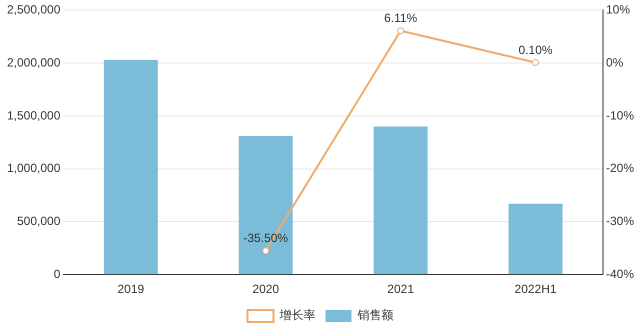 The image size is (641, 332). Describe the element at coordinates (535, 289) in the screenshot. I see `x-tick-label: 2022H1` at that location.